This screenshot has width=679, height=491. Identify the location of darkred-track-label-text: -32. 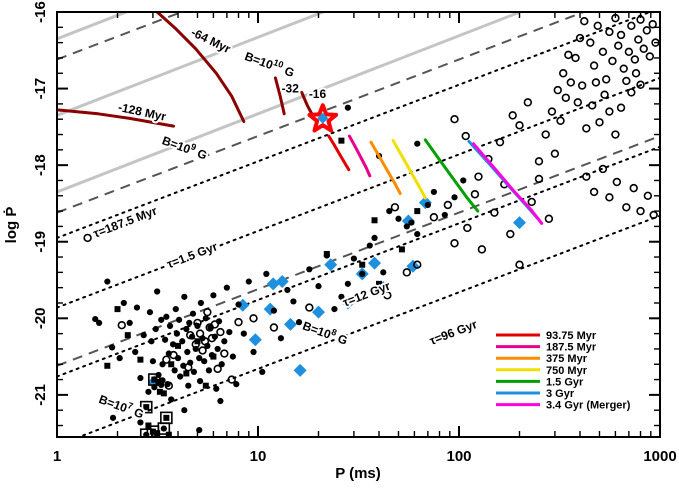
(291, 88).